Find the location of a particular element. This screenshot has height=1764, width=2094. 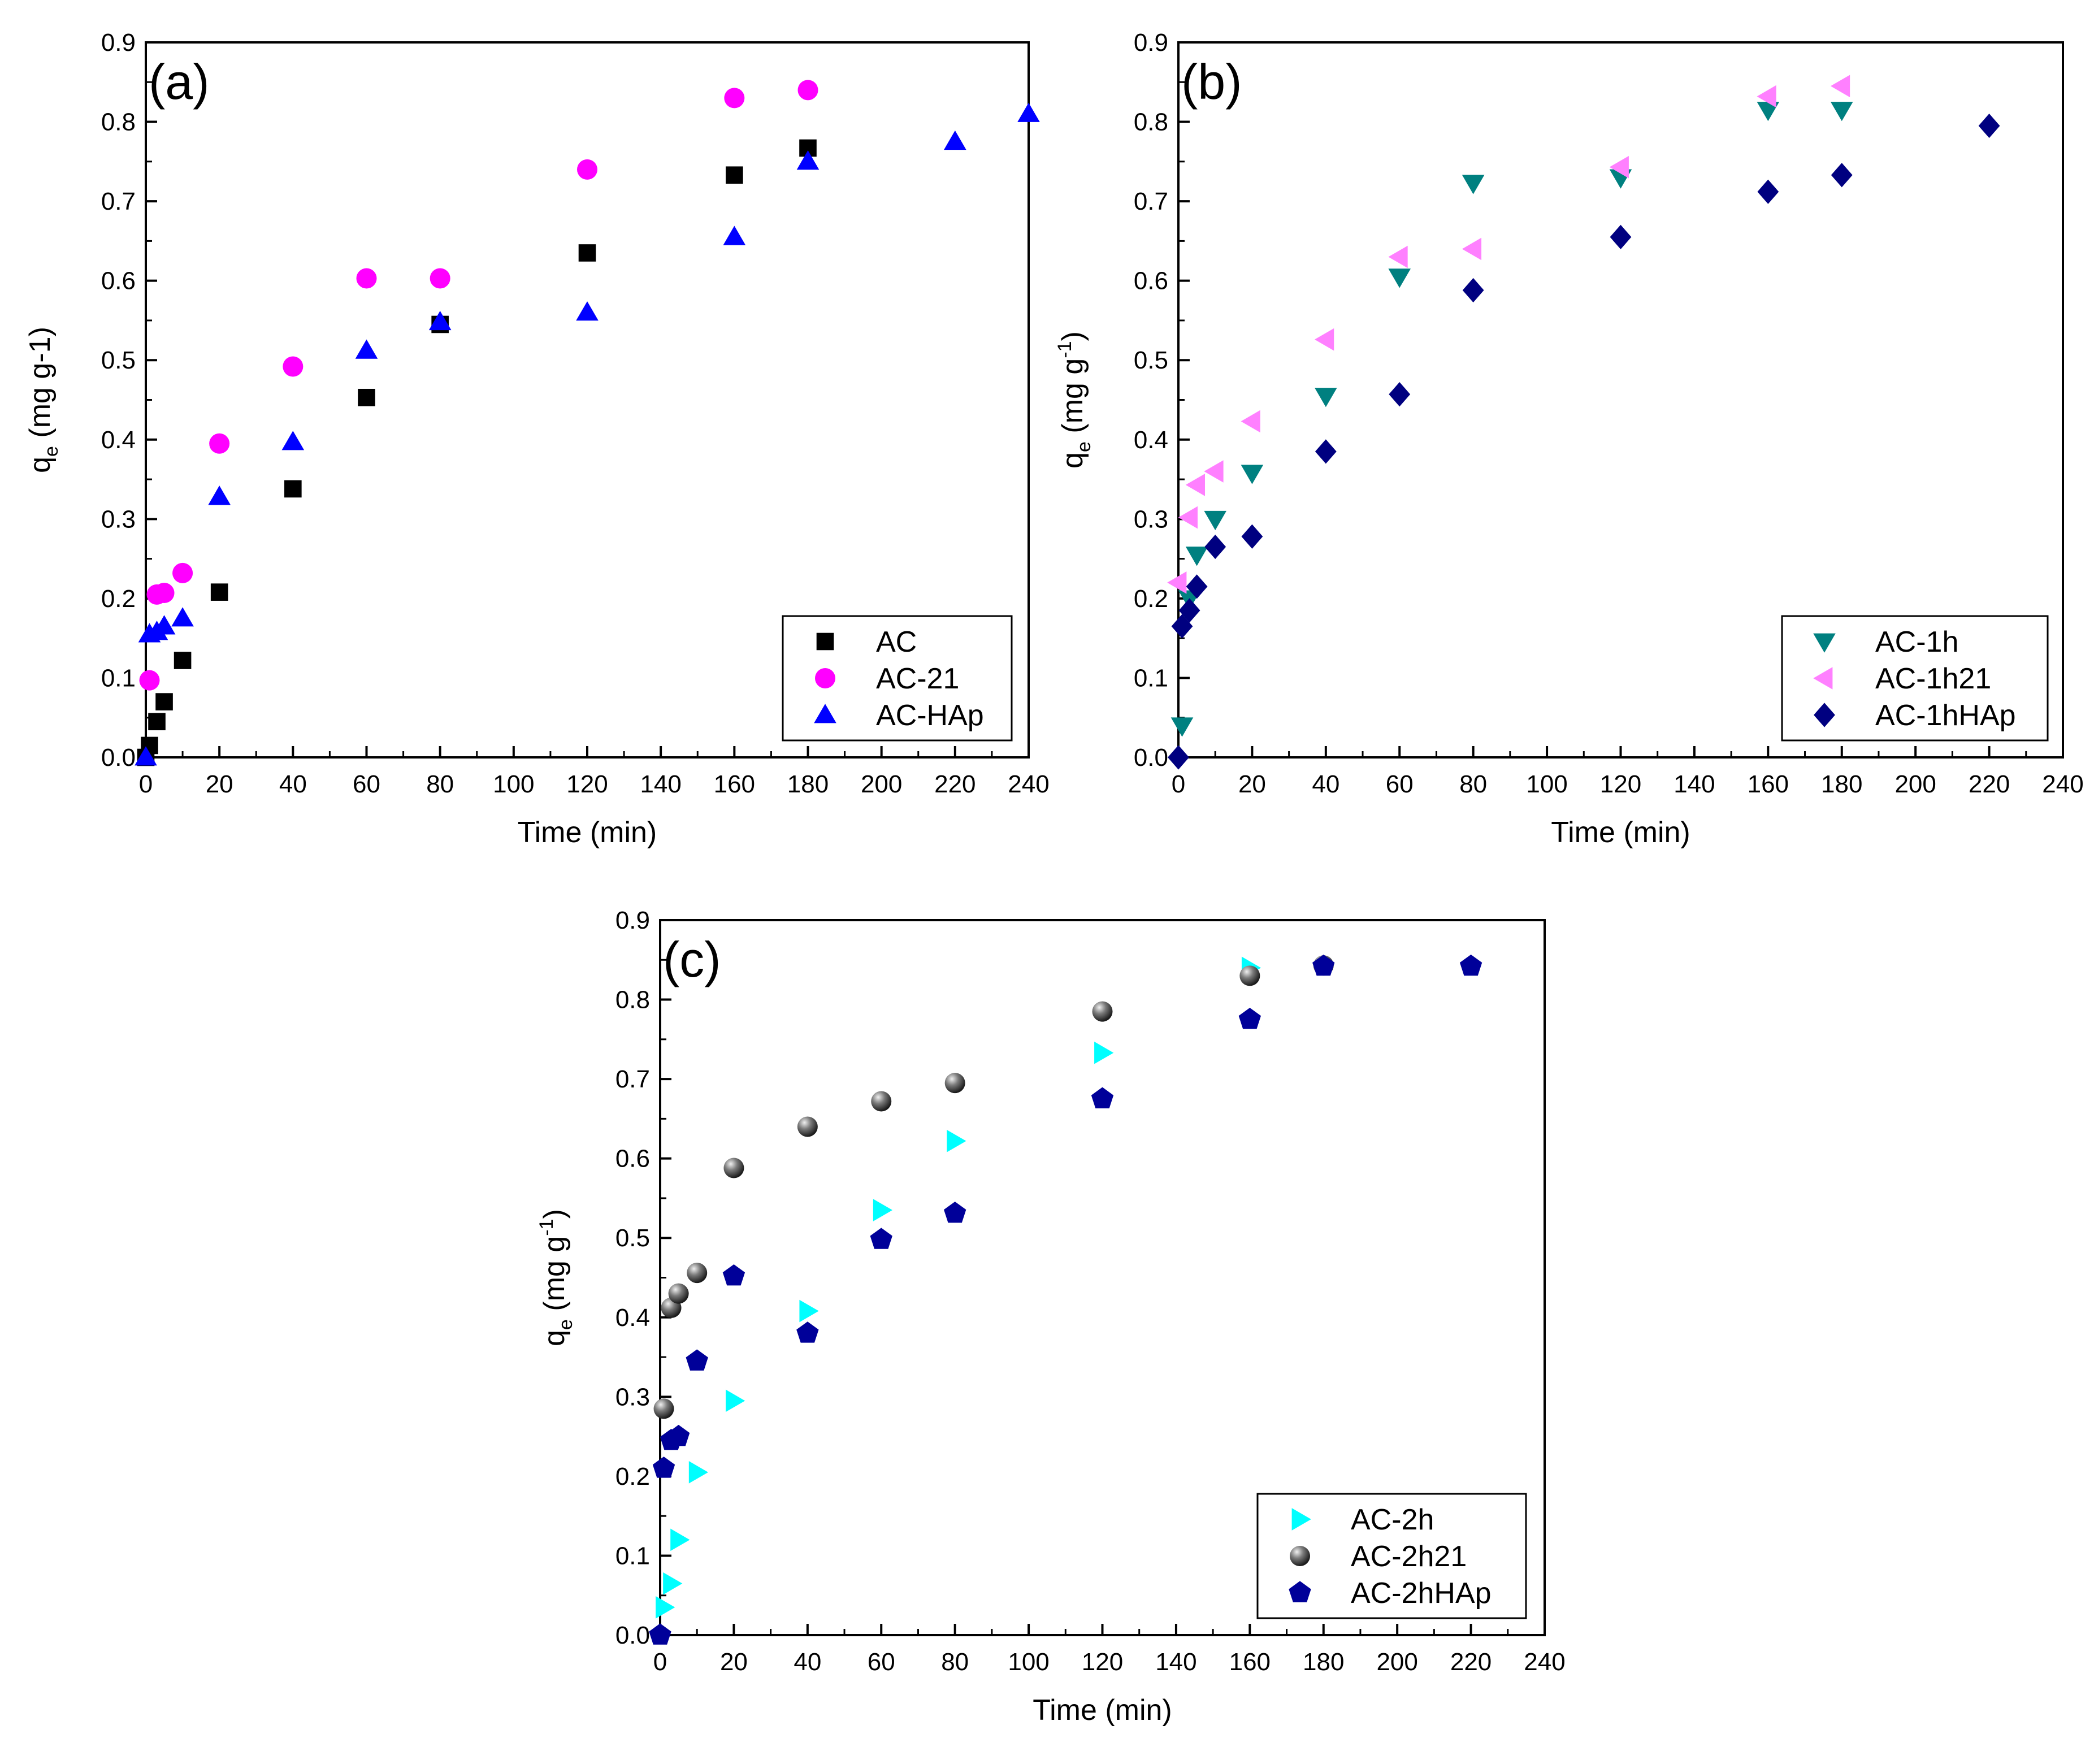

legend-label: AC-2h is located at coordinates (1392, 1519).